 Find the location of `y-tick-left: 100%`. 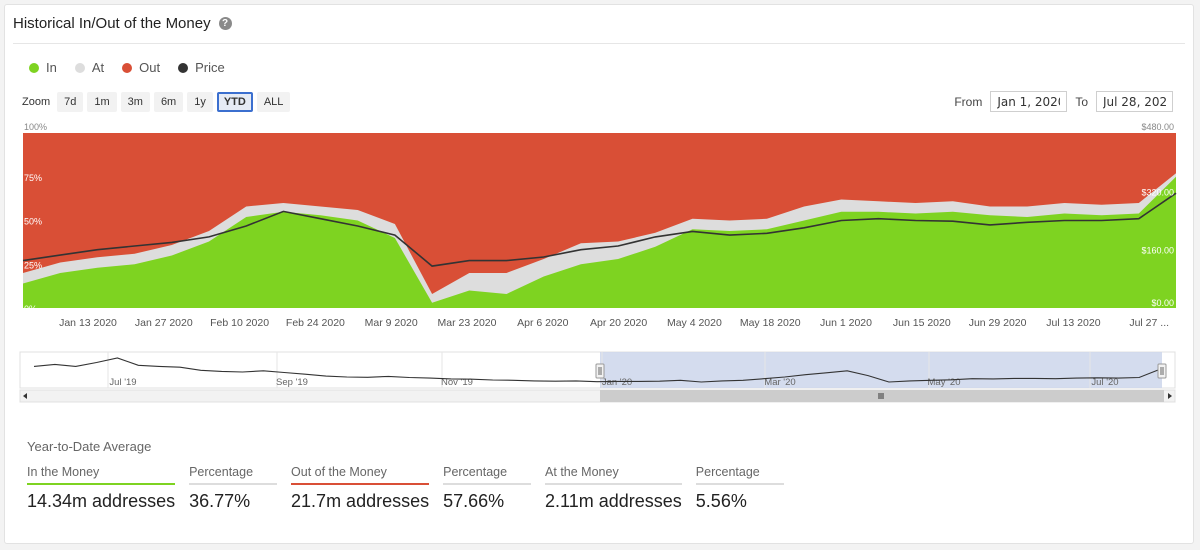

y-tick-left: 100% is located at coordinates (35, 127).